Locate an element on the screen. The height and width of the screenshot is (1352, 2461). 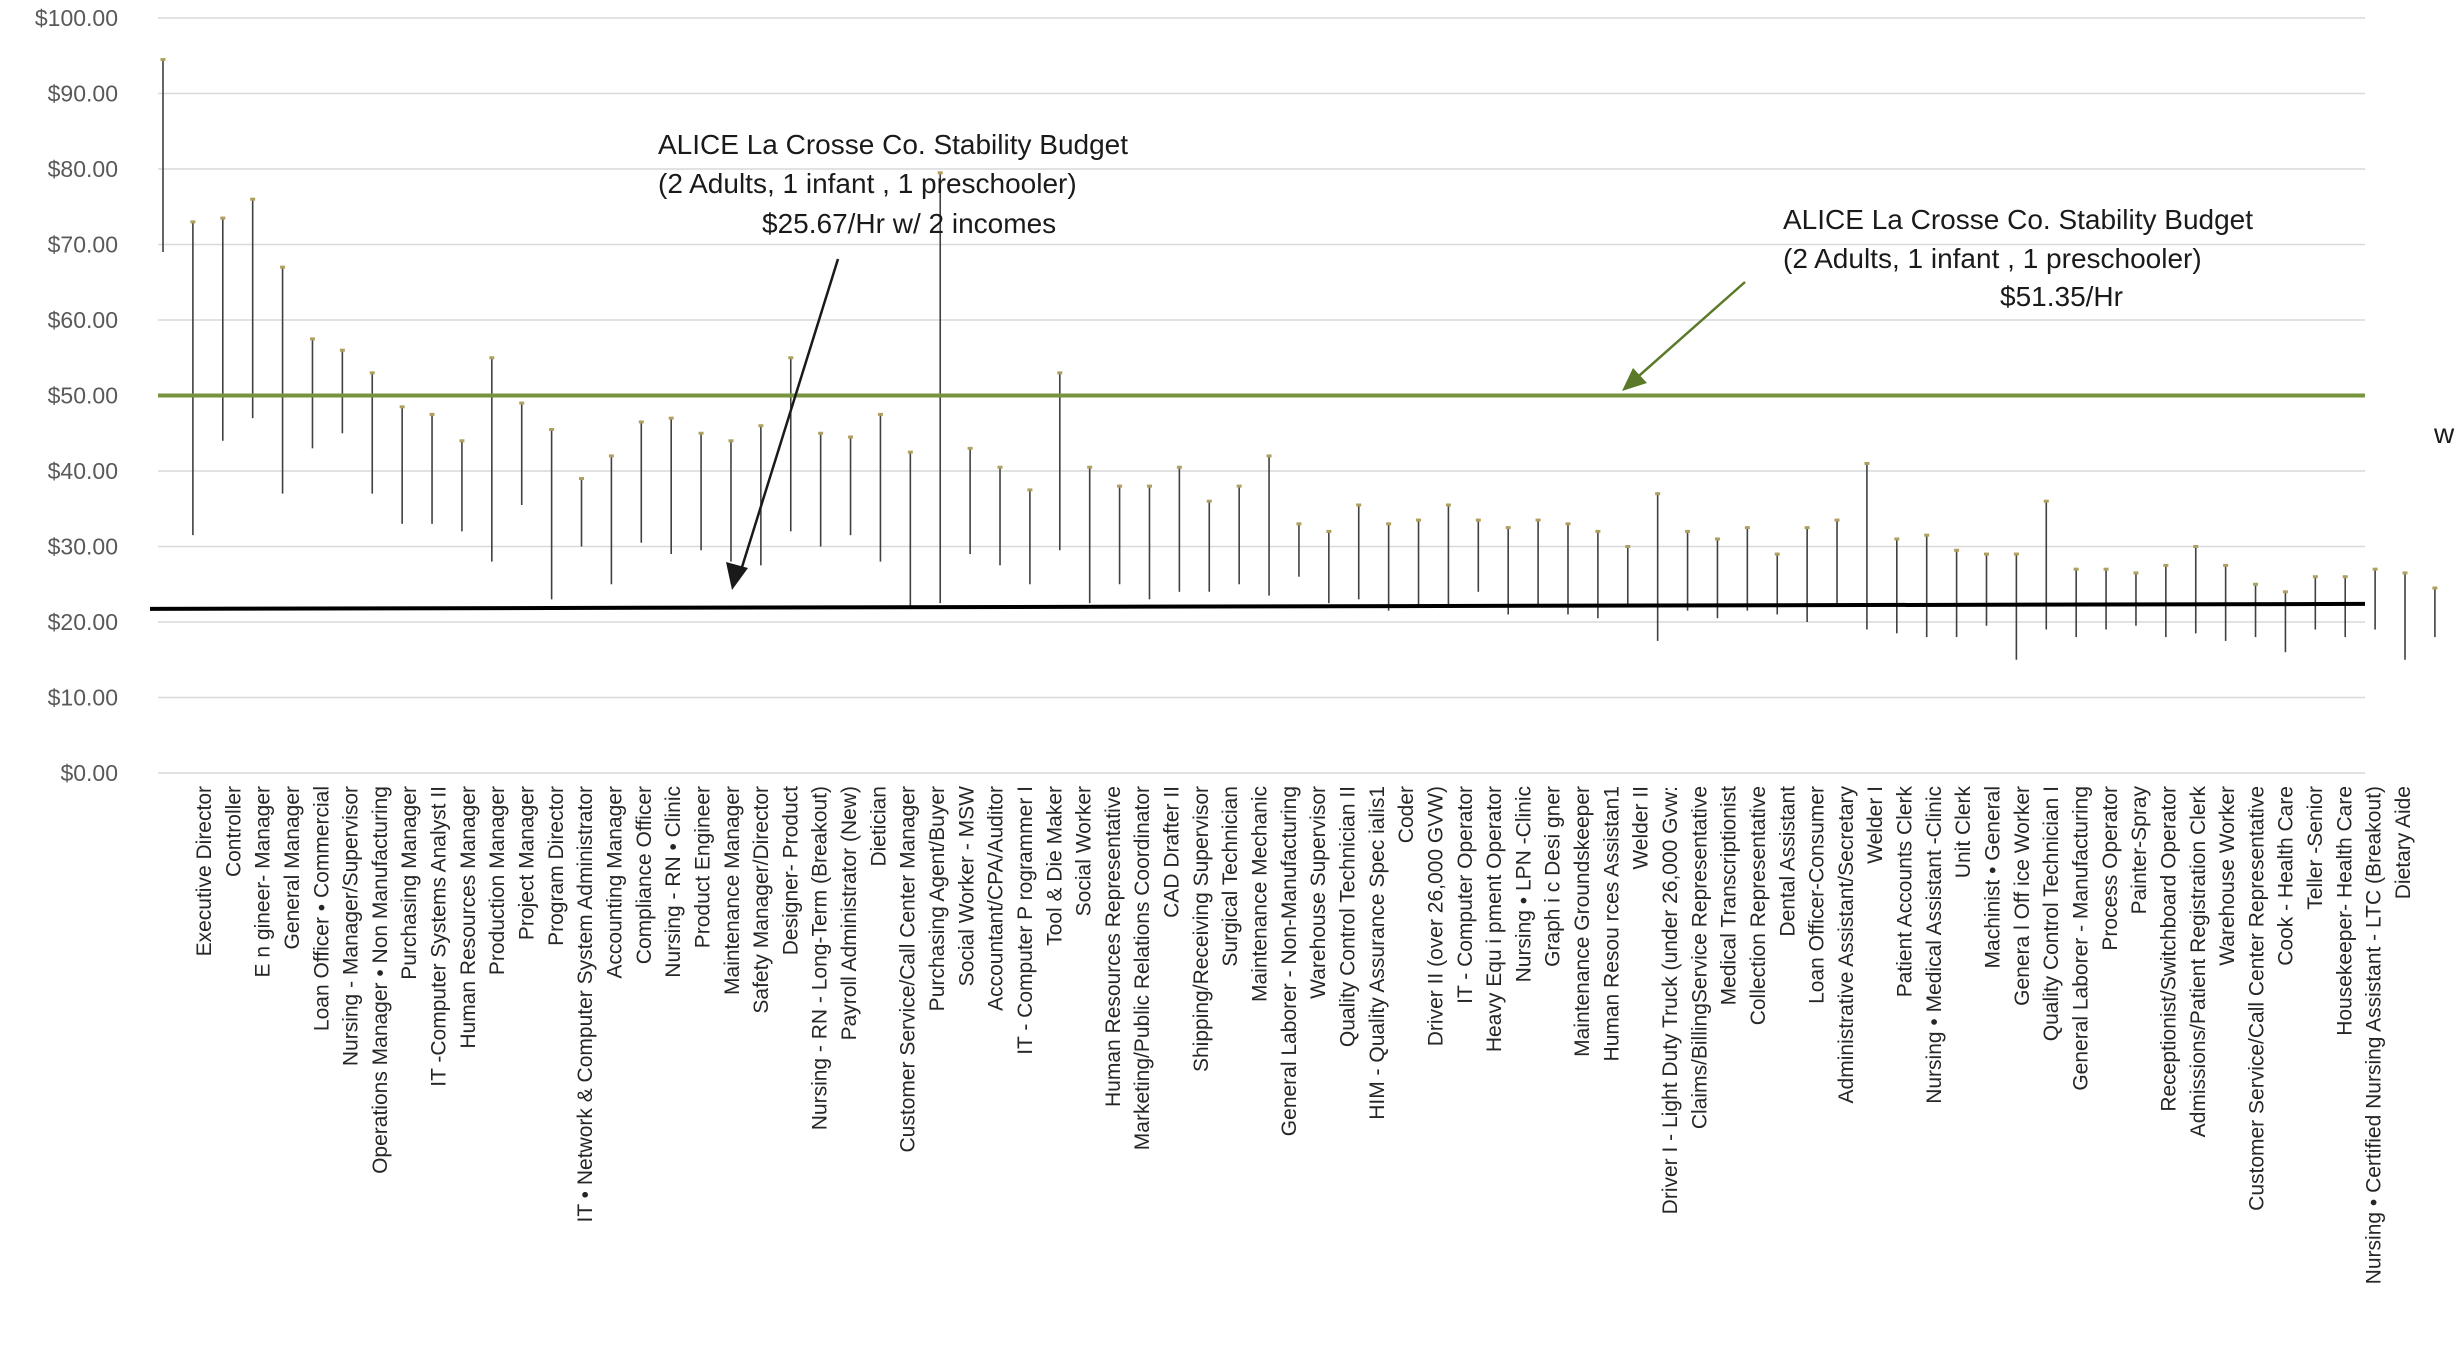
x-tick-label: Loan Officer-Consumer is located at coordinates (1817, 895).